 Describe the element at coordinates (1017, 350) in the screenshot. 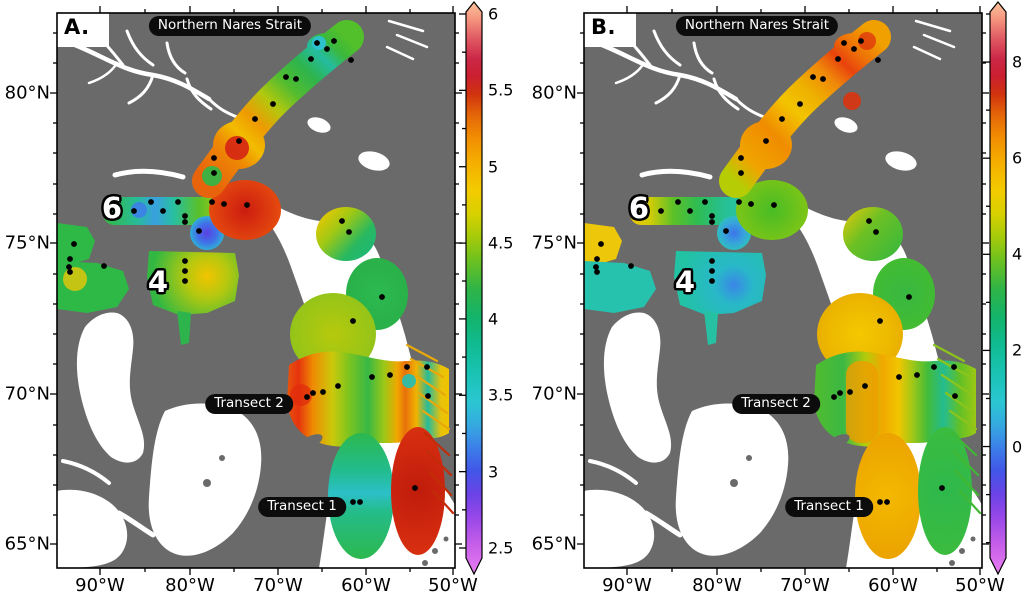

I see `colorbar-tick-label: 2` at that location.